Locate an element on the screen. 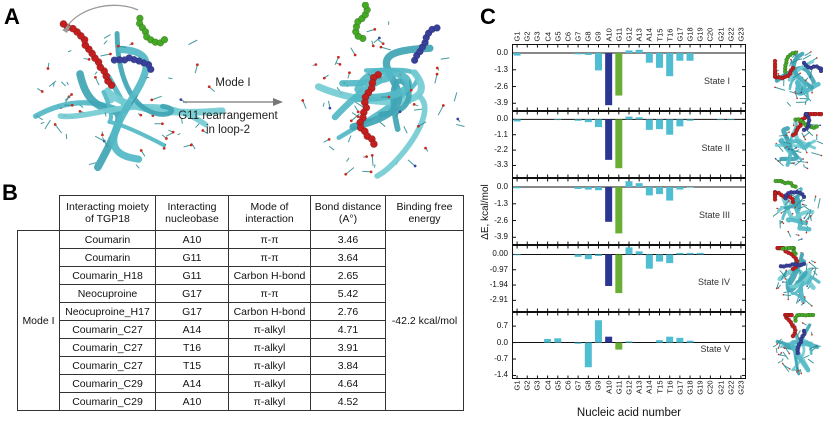  state-label: State IV is located at coordinates (714, 282).